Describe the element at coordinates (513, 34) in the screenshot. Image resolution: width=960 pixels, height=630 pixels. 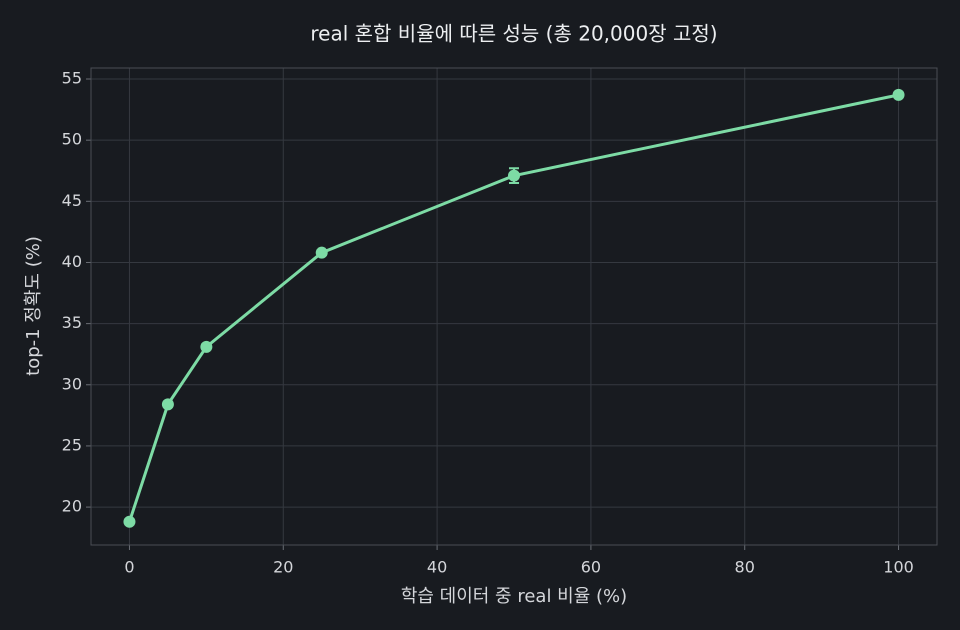
I see `chart-title: real 혼합 비율에 따른 성능 (총 20,000장 고정)` at that location.